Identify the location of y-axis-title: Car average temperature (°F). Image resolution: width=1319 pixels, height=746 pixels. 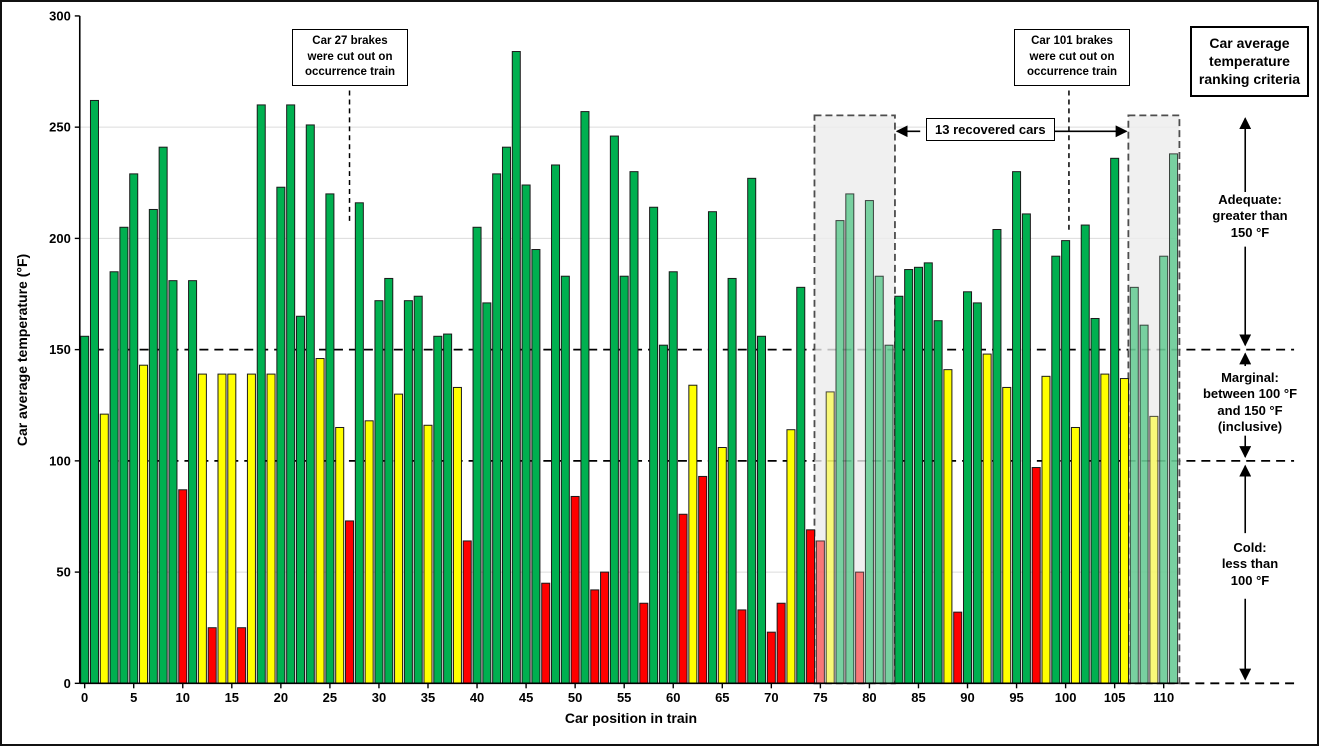
(22, 350).